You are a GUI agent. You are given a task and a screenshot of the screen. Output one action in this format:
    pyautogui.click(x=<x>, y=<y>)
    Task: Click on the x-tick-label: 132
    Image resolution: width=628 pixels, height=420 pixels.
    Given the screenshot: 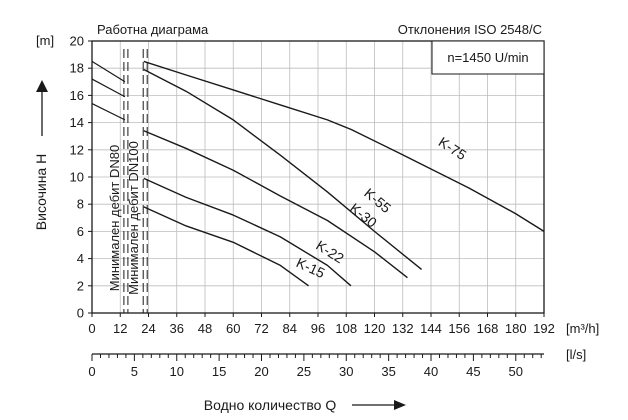 What is the action you would take?
    pyautogui.click(x=403, y=328)
    